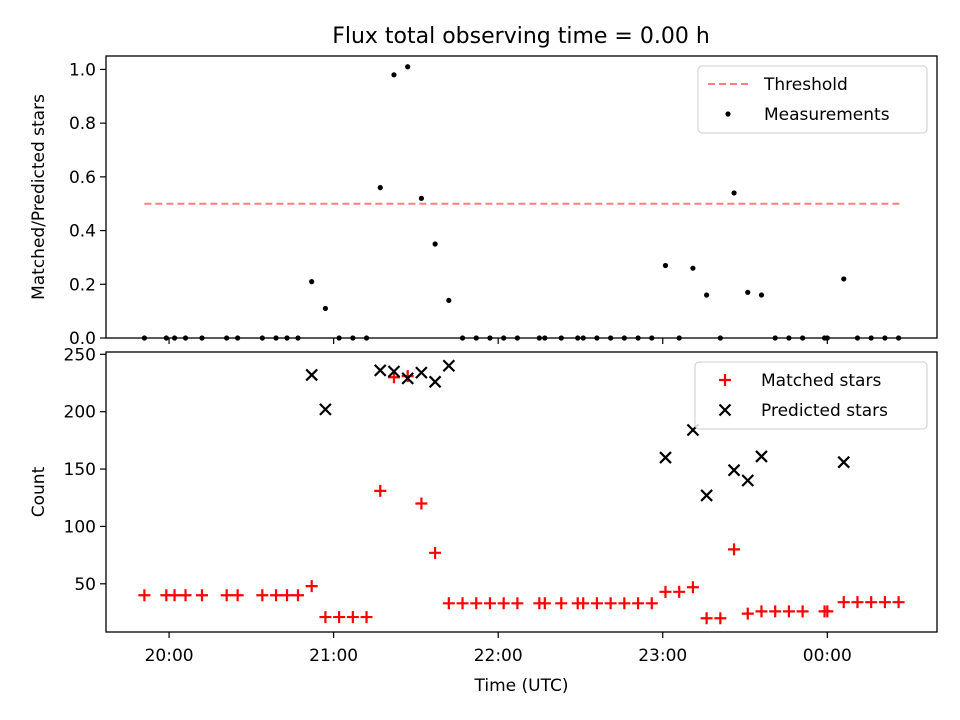 The width and height of the screenshot is (960, 720). Describe the element at coordinates (521, 36) in the screenshot. I see `figure-title: Flux total observing time = 0.00 h` at that location.